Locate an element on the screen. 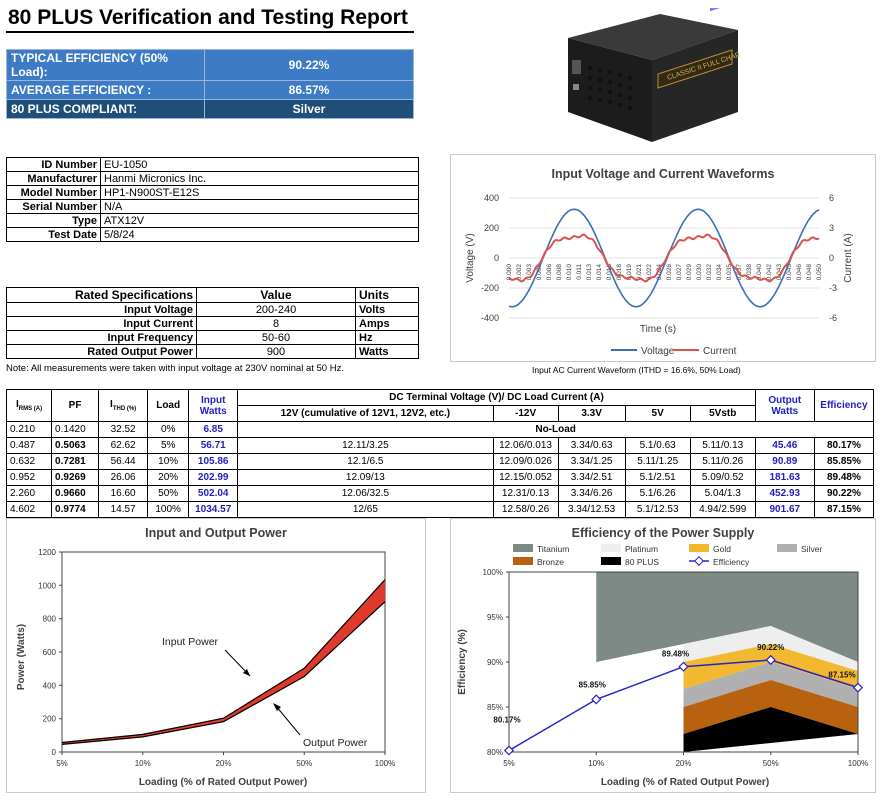 This screenshot has height=797, width=880. spec-unit: Volts is located at coordinates (387, 309).